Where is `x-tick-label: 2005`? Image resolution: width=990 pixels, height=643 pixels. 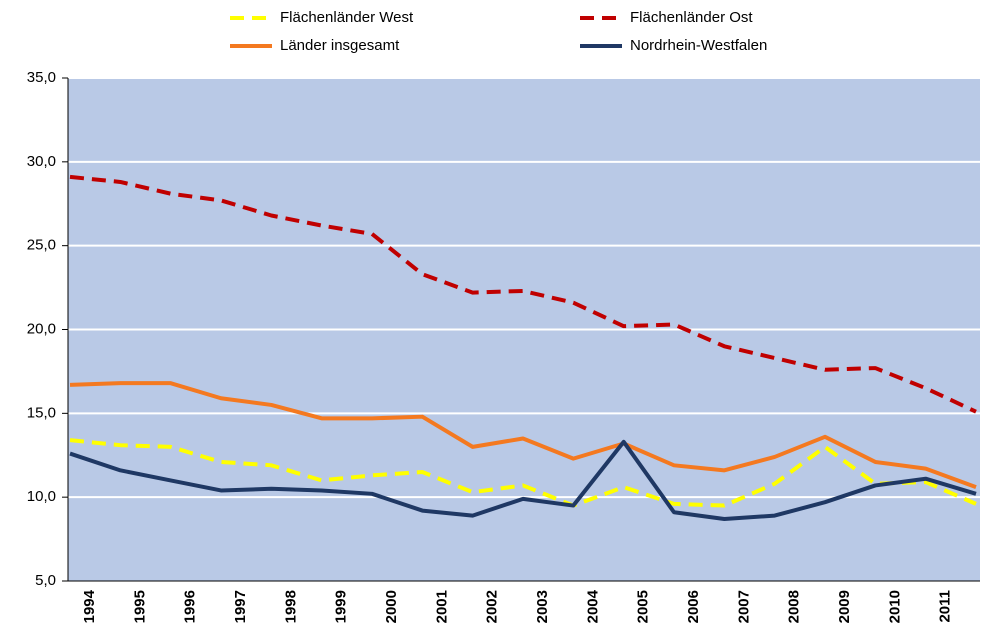
x-tick-label: 2005 is located at coordinates (643, 606).